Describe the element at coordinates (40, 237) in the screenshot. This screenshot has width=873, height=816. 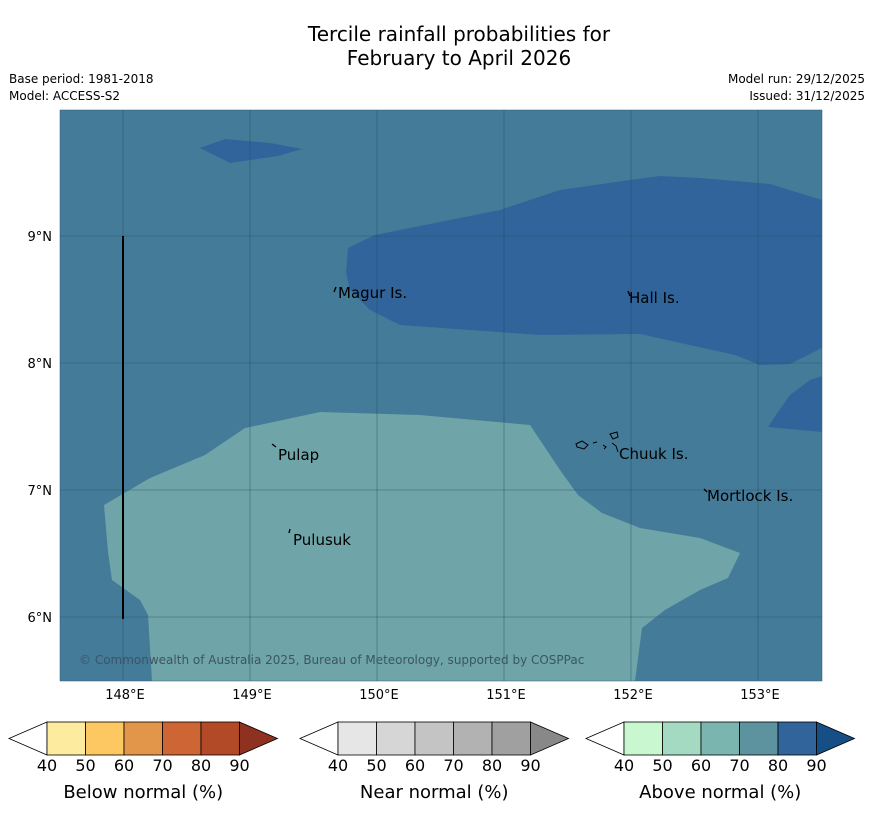
I see `lat-label-9n: 9°N` at that location.